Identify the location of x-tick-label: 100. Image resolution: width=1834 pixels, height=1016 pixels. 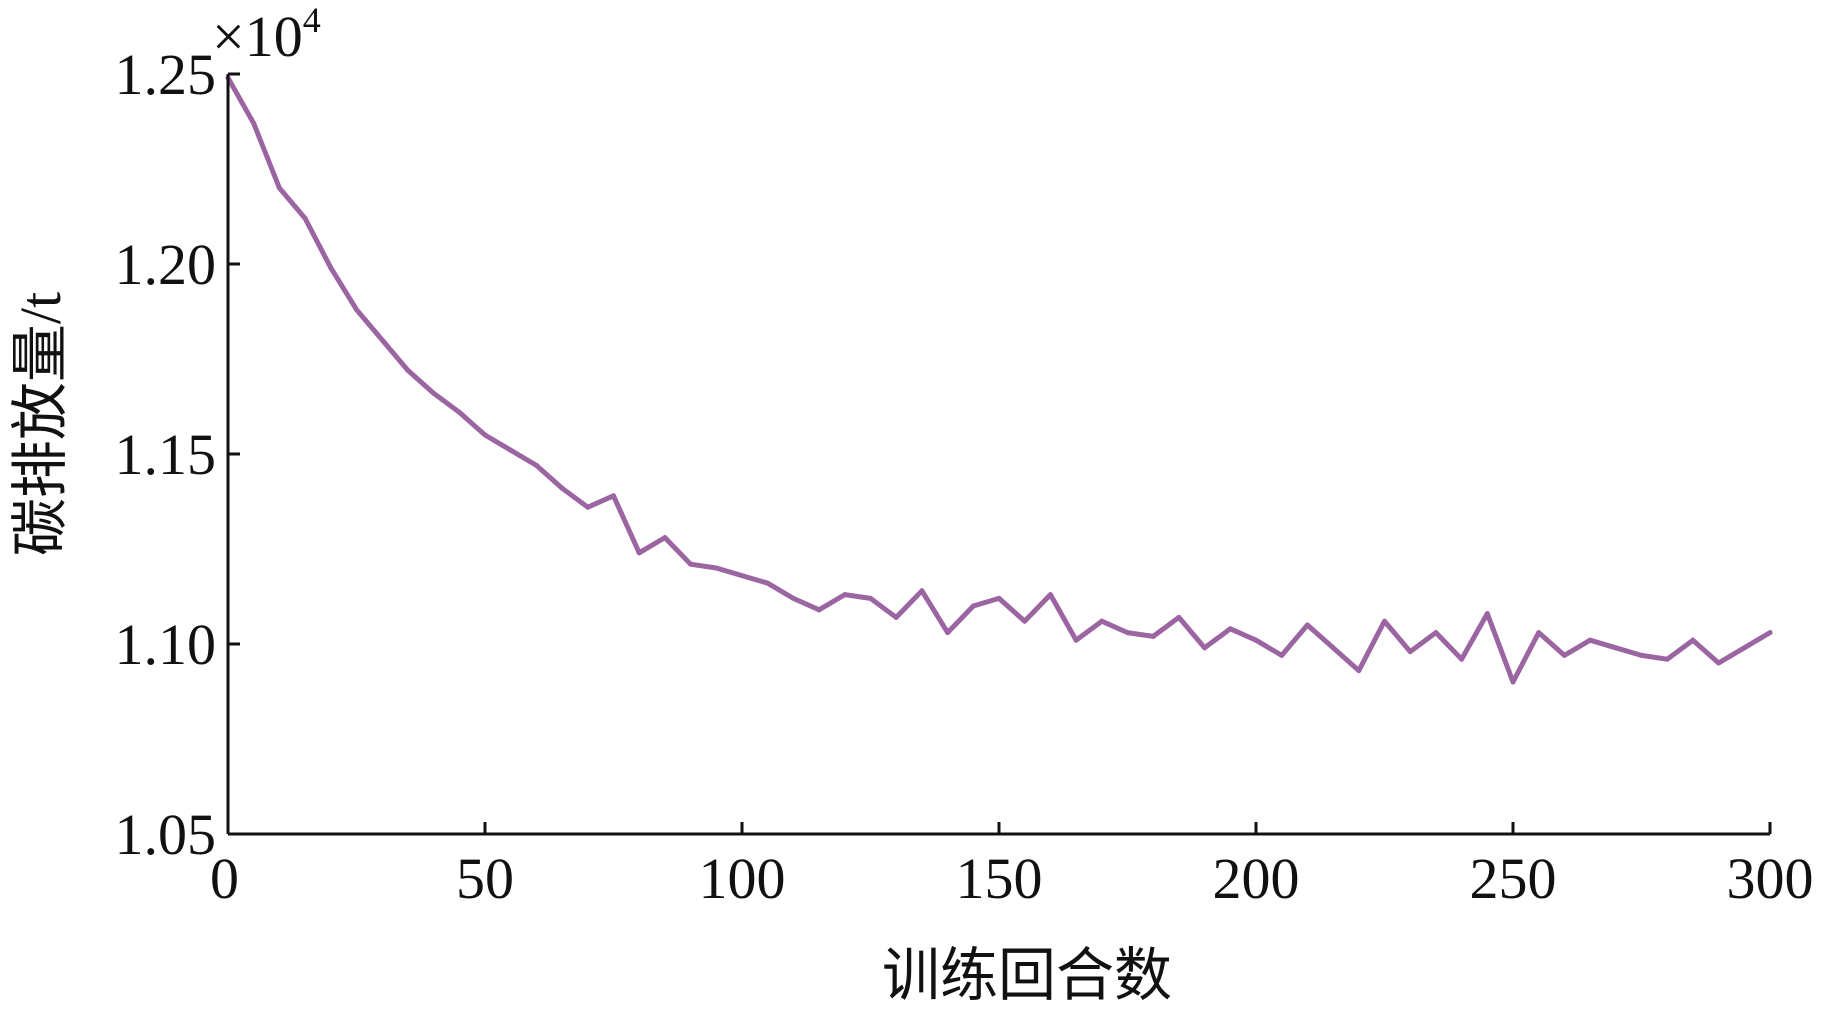
(742, 878).